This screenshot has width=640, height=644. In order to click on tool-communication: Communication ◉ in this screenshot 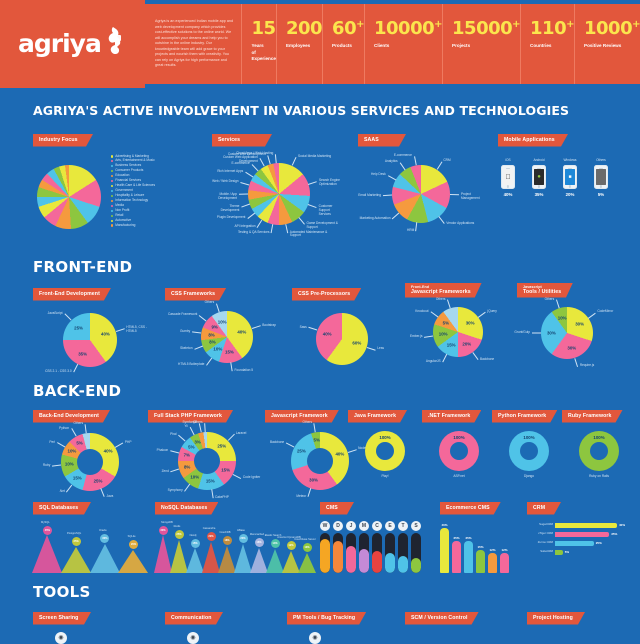, I will do `click(194, 625)`.